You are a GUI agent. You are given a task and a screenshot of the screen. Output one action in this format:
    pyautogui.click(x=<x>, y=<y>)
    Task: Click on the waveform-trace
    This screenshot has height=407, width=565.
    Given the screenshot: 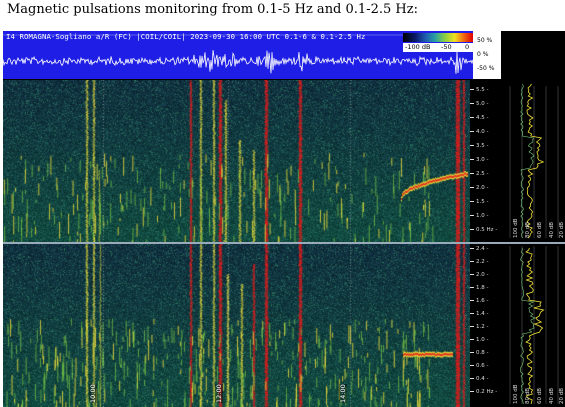 What is the action you would take?
    pyautogui.click(x=238, y=54)
    